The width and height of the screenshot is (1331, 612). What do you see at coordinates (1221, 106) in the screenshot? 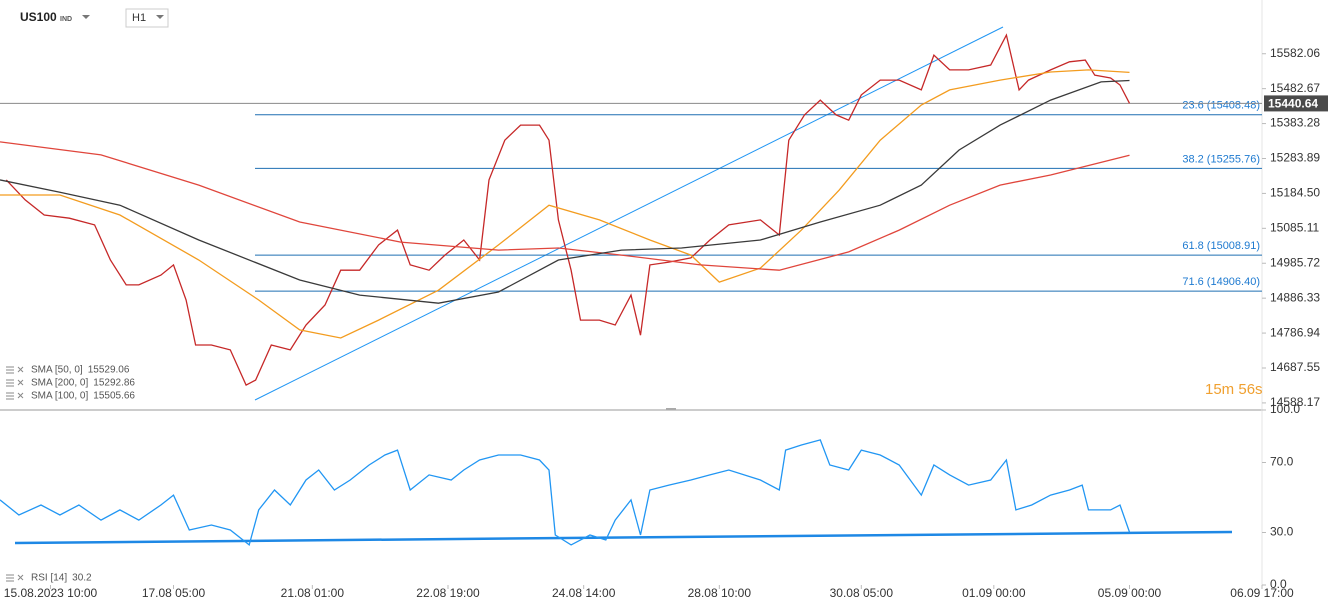
I see `fib-label: 23.6 (15408.48)` at bounding box center [1221, 106].